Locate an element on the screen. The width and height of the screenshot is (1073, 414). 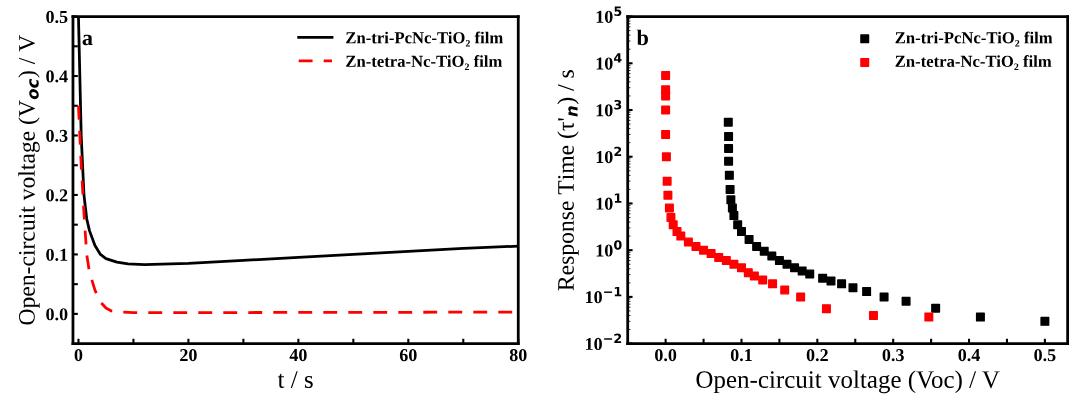
annotation: b is located at coordinates (642, 37).